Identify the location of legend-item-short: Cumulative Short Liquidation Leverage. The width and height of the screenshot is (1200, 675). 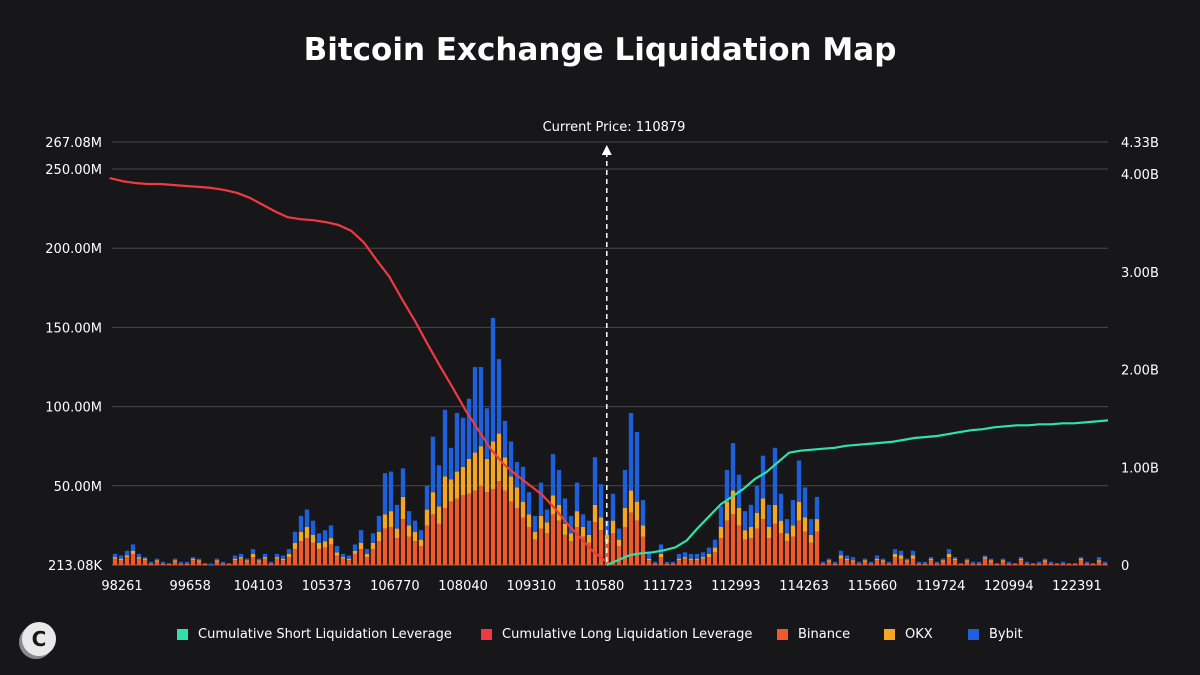
(314, 634).